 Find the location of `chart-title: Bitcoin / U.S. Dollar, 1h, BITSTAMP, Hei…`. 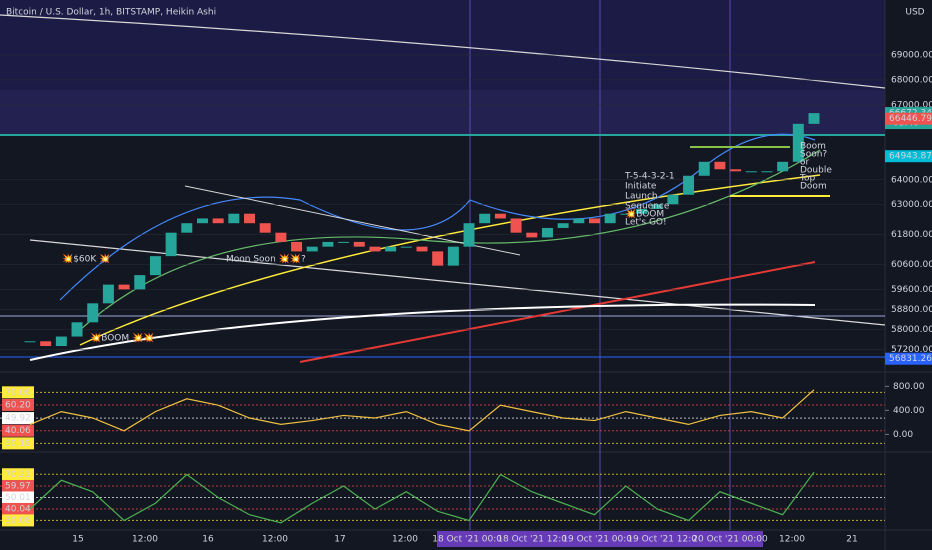

chart-title: Bitcoin / U.S. Dollar, 1h, BITSTAMP, Hei… is located at coordinates (111, 13).